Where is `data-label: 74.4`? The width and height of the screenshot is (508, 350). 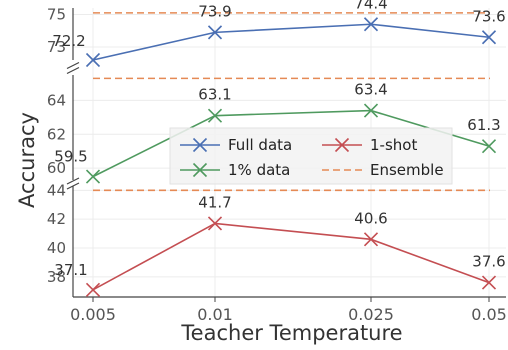 data-label: 74.4 is located at coordinates (370, 6).